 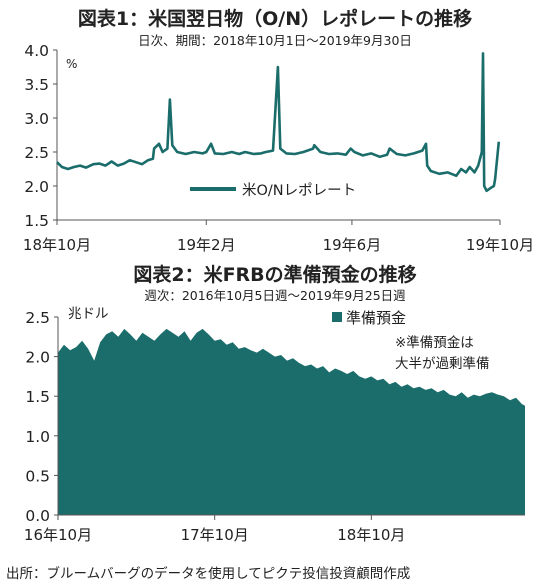 I want to click on legend-label: 米O/Nレポレート, so click(x=299, y=190).